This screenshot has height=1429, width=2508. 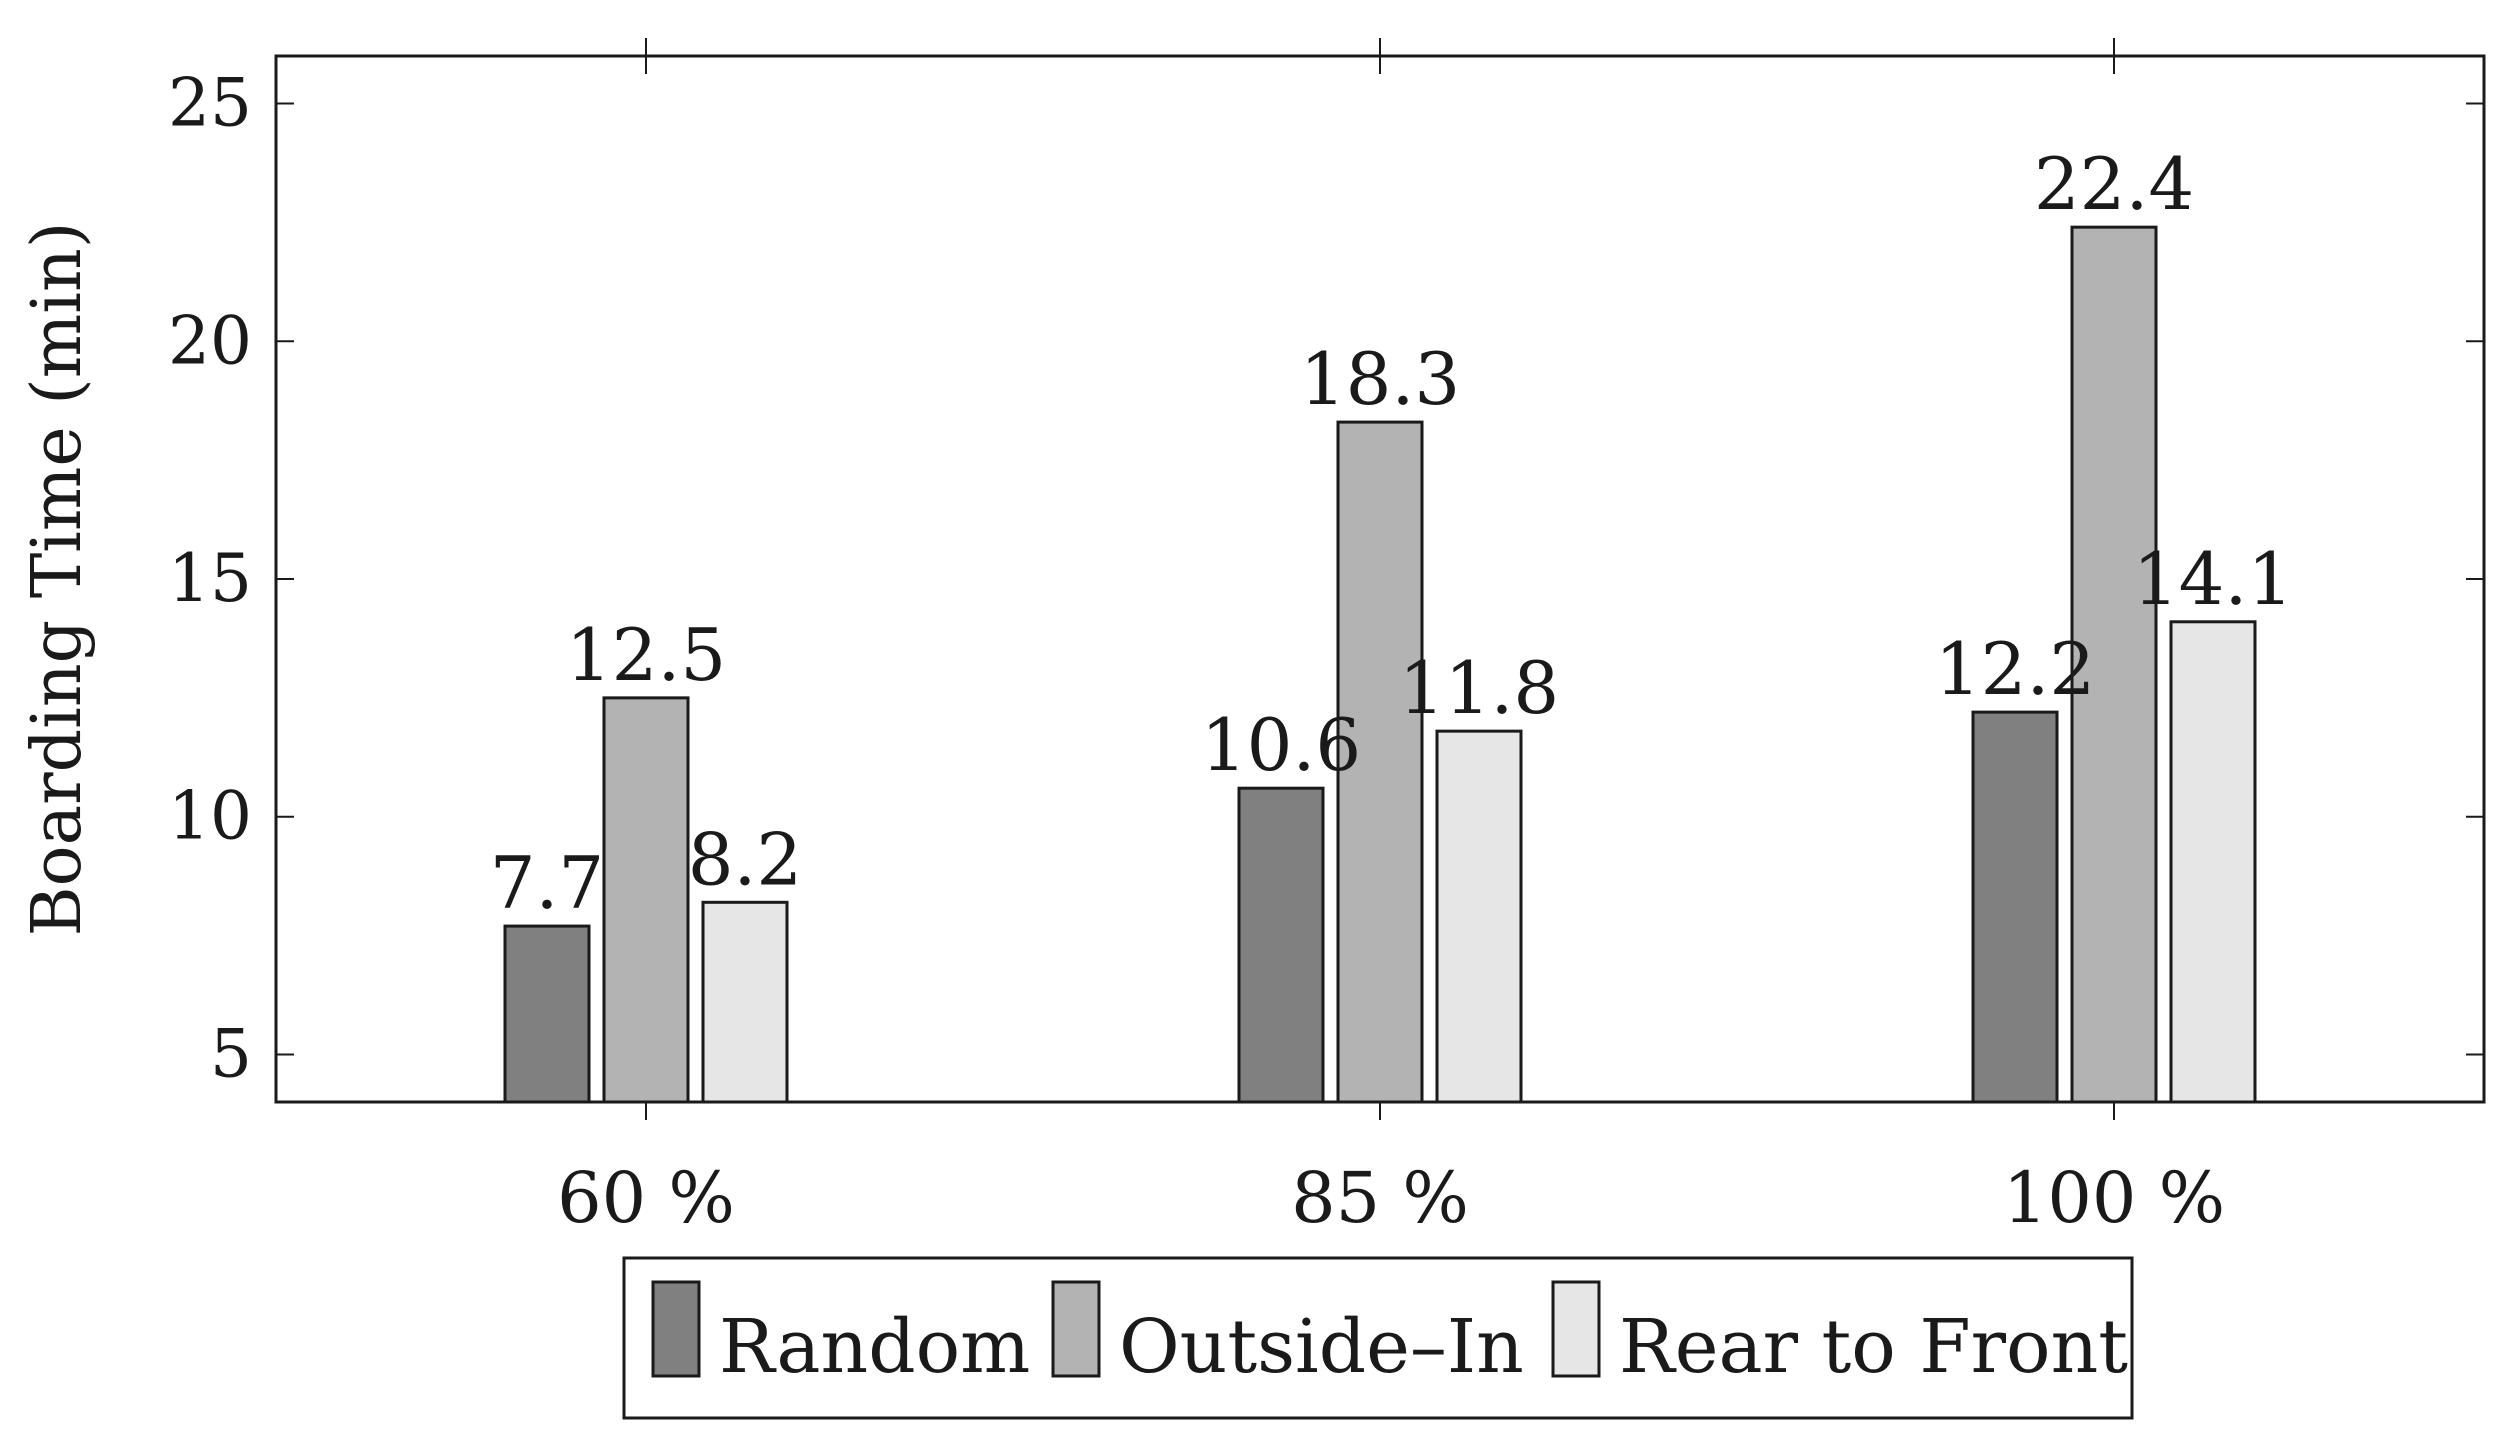 What do you see at coordinates (210, 340) in the screenshot?
I see `y-tick-label: 20` at bounding box center [210, 340].